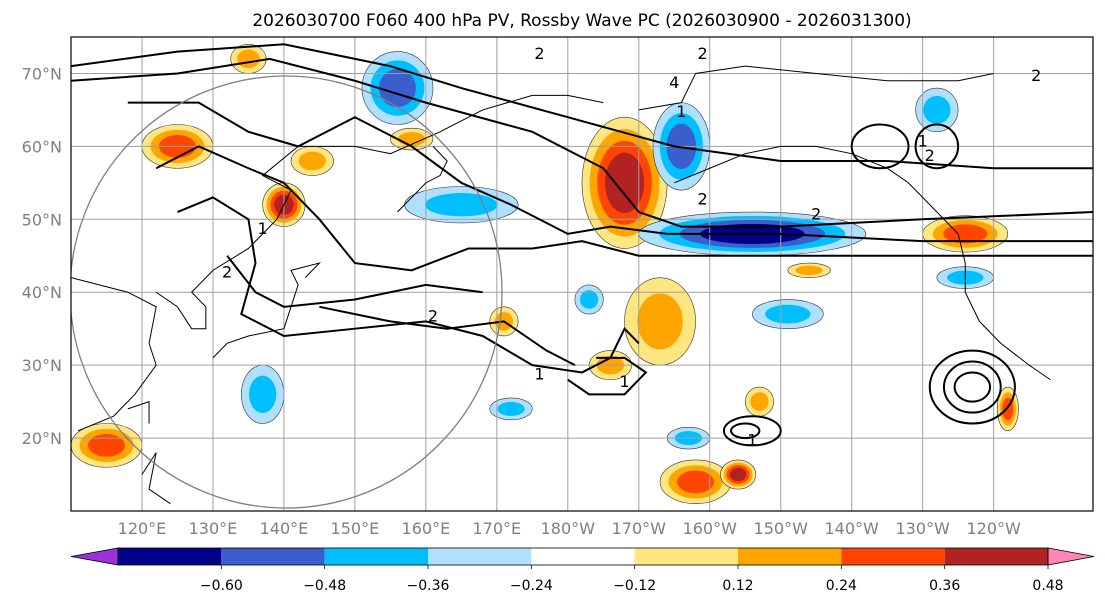  Describe the element at coordinates (355, 528) in the screenshot. I see `lon-tick-label-150: 150°E` at that location.